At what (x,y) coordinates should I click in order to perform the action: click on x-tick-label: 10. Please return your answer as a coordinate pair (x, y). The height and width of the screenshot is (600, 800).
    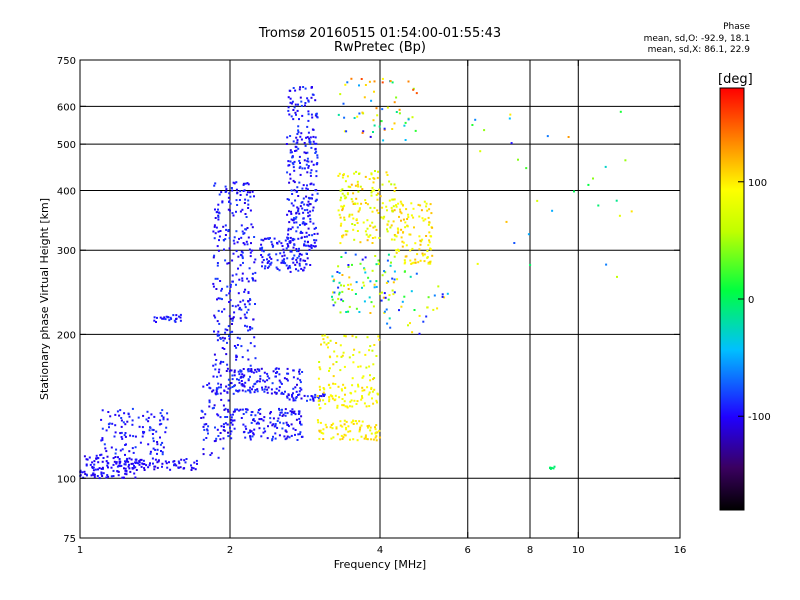
    Looking at the image, I should click on (578, 550).